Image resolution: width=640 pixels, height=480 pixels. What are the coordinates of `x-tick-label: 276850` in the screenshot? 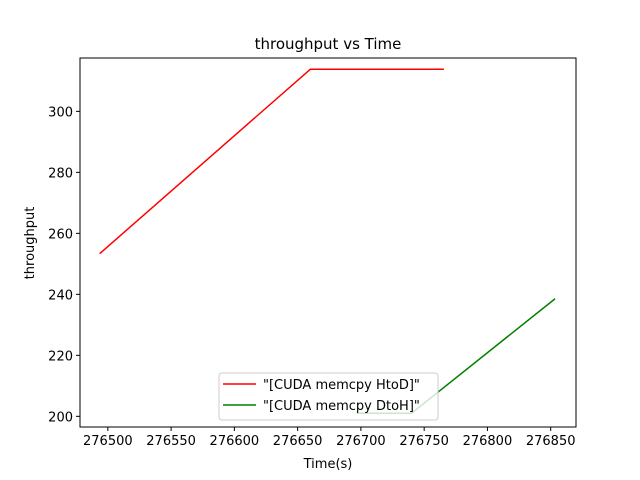 It's located at (551, 441).